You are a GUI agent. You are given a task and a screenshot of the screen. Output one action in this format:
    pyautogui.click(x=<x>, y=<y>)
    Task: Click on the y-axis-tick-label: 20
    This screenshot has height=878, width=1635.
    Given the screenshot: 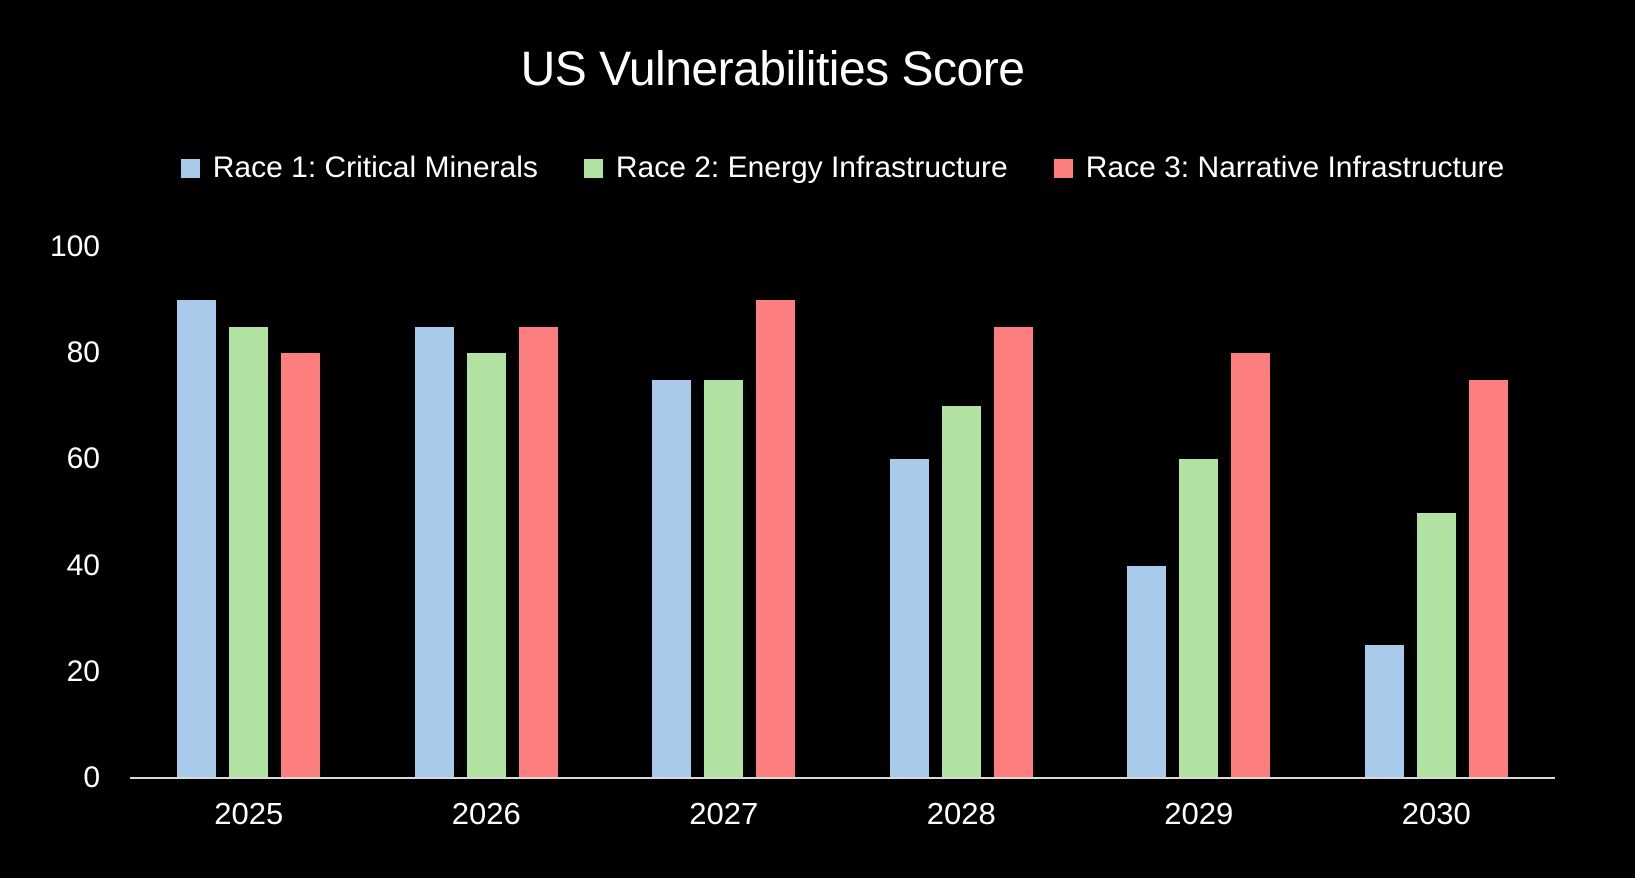 What is the action you would take?
    pyautogui.click(x=83, y=671)
    